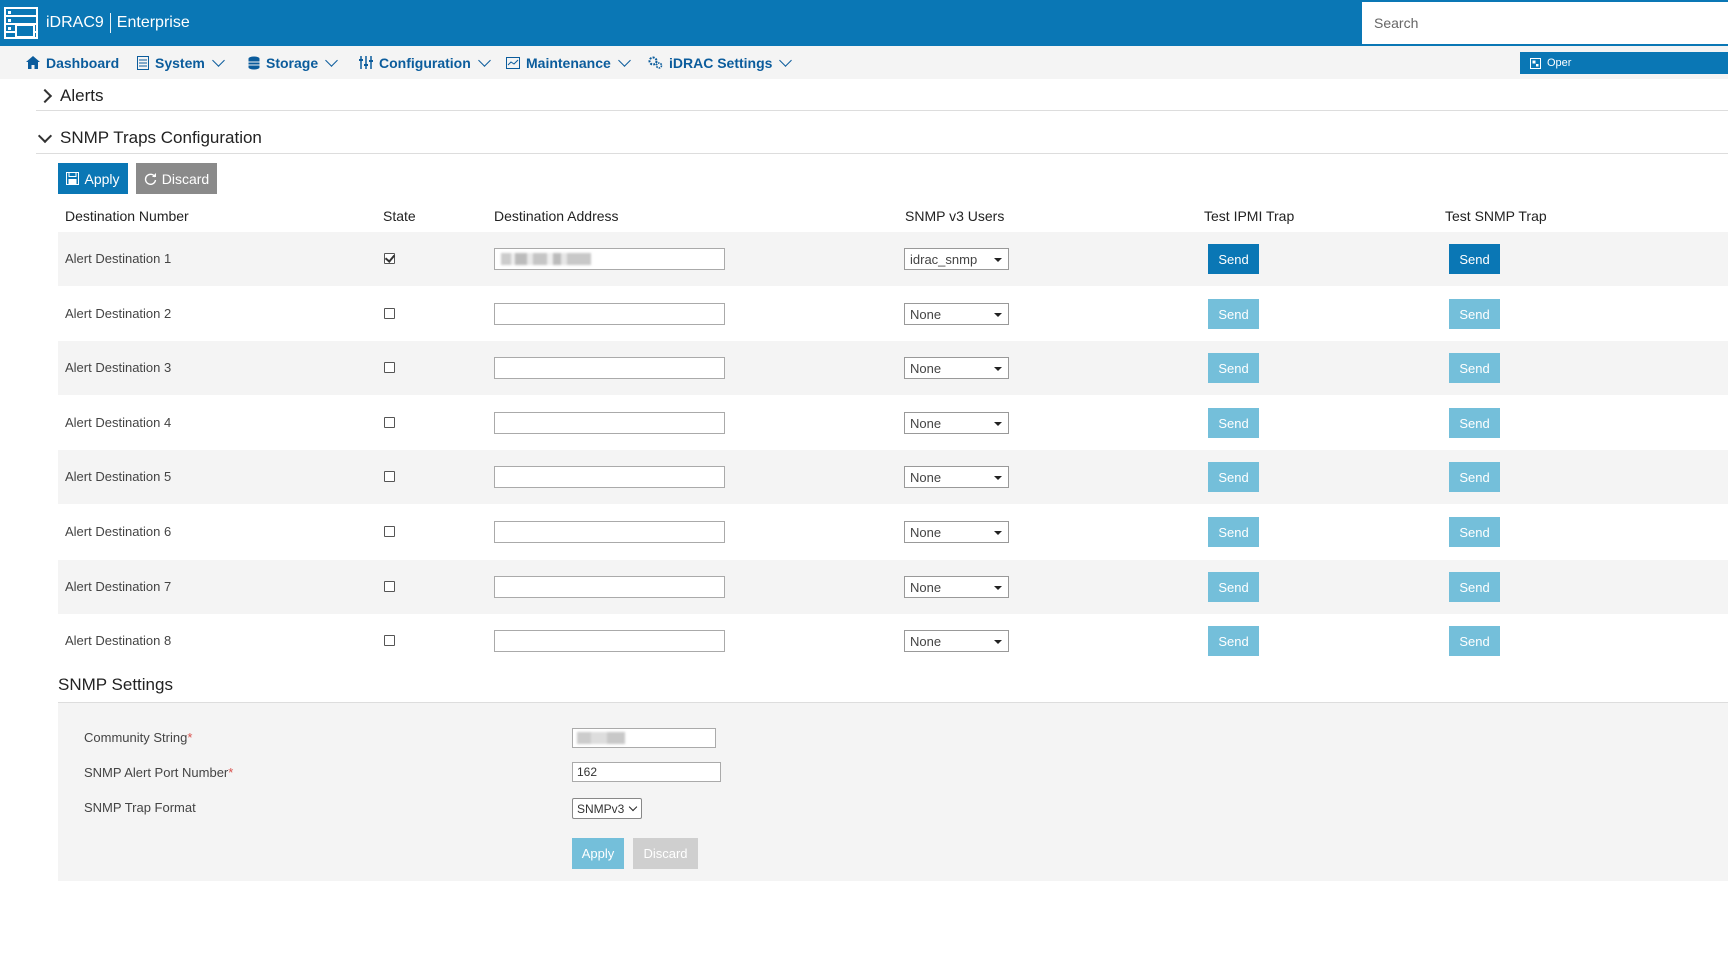  What do you see at coordinates (21, 23) in the screenshot?
I see `idrac-logo-icon` at bounding box center [21, 23].